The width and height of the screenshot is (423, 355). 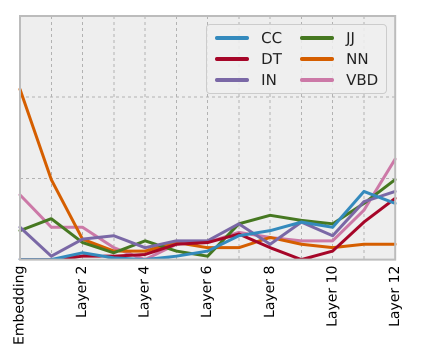 What do you see at coordinates (270, 292) in the screenshot?
I see `x-tick-label: Layer 8` at bounding box center [270, 292].